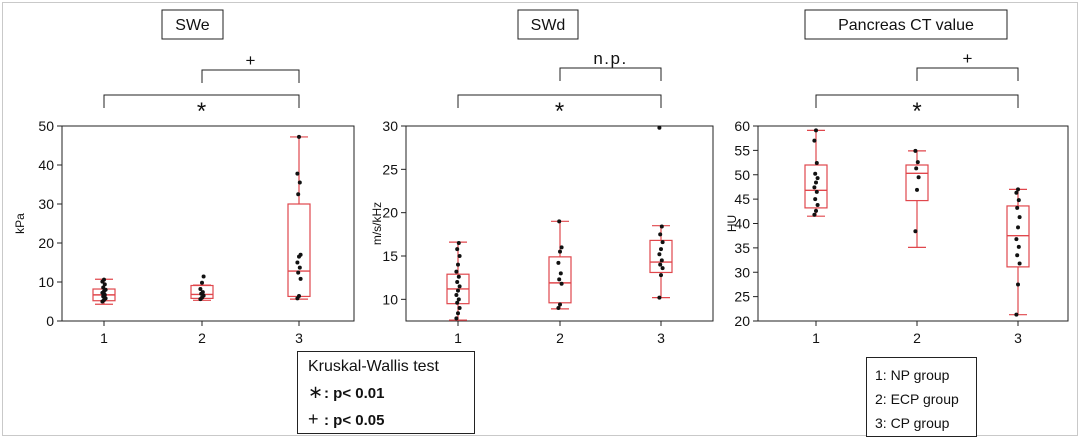  What do you see at coordinates (377, 223) in the screenshot?
I see `y-axis-label: m/s/kHz` at bounding box center [377, 223].